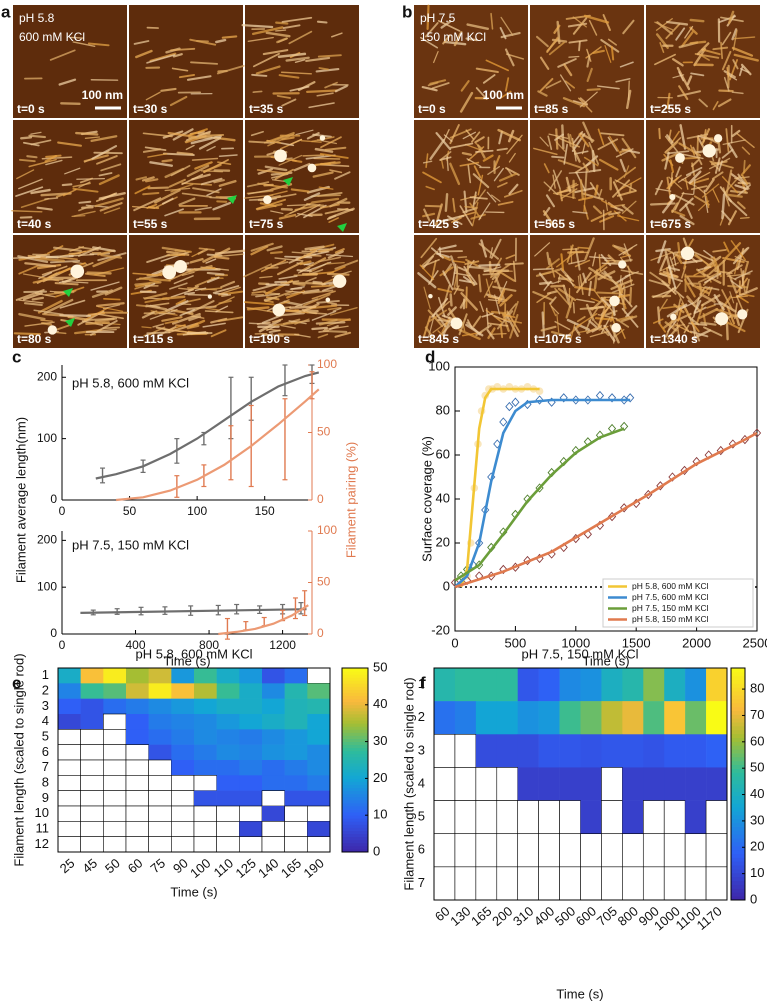 This screenshot has width=767, height=1005. Describe the element at coordinates (757, 846) in the screenshot. I see `colorbar-tick-label: 20` at that location.